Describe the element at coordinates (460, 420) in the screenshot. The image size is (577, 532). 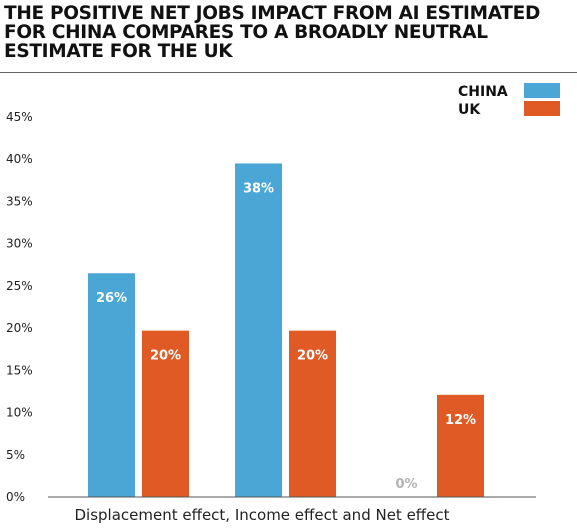
I see `data-label: 12%` at that location.